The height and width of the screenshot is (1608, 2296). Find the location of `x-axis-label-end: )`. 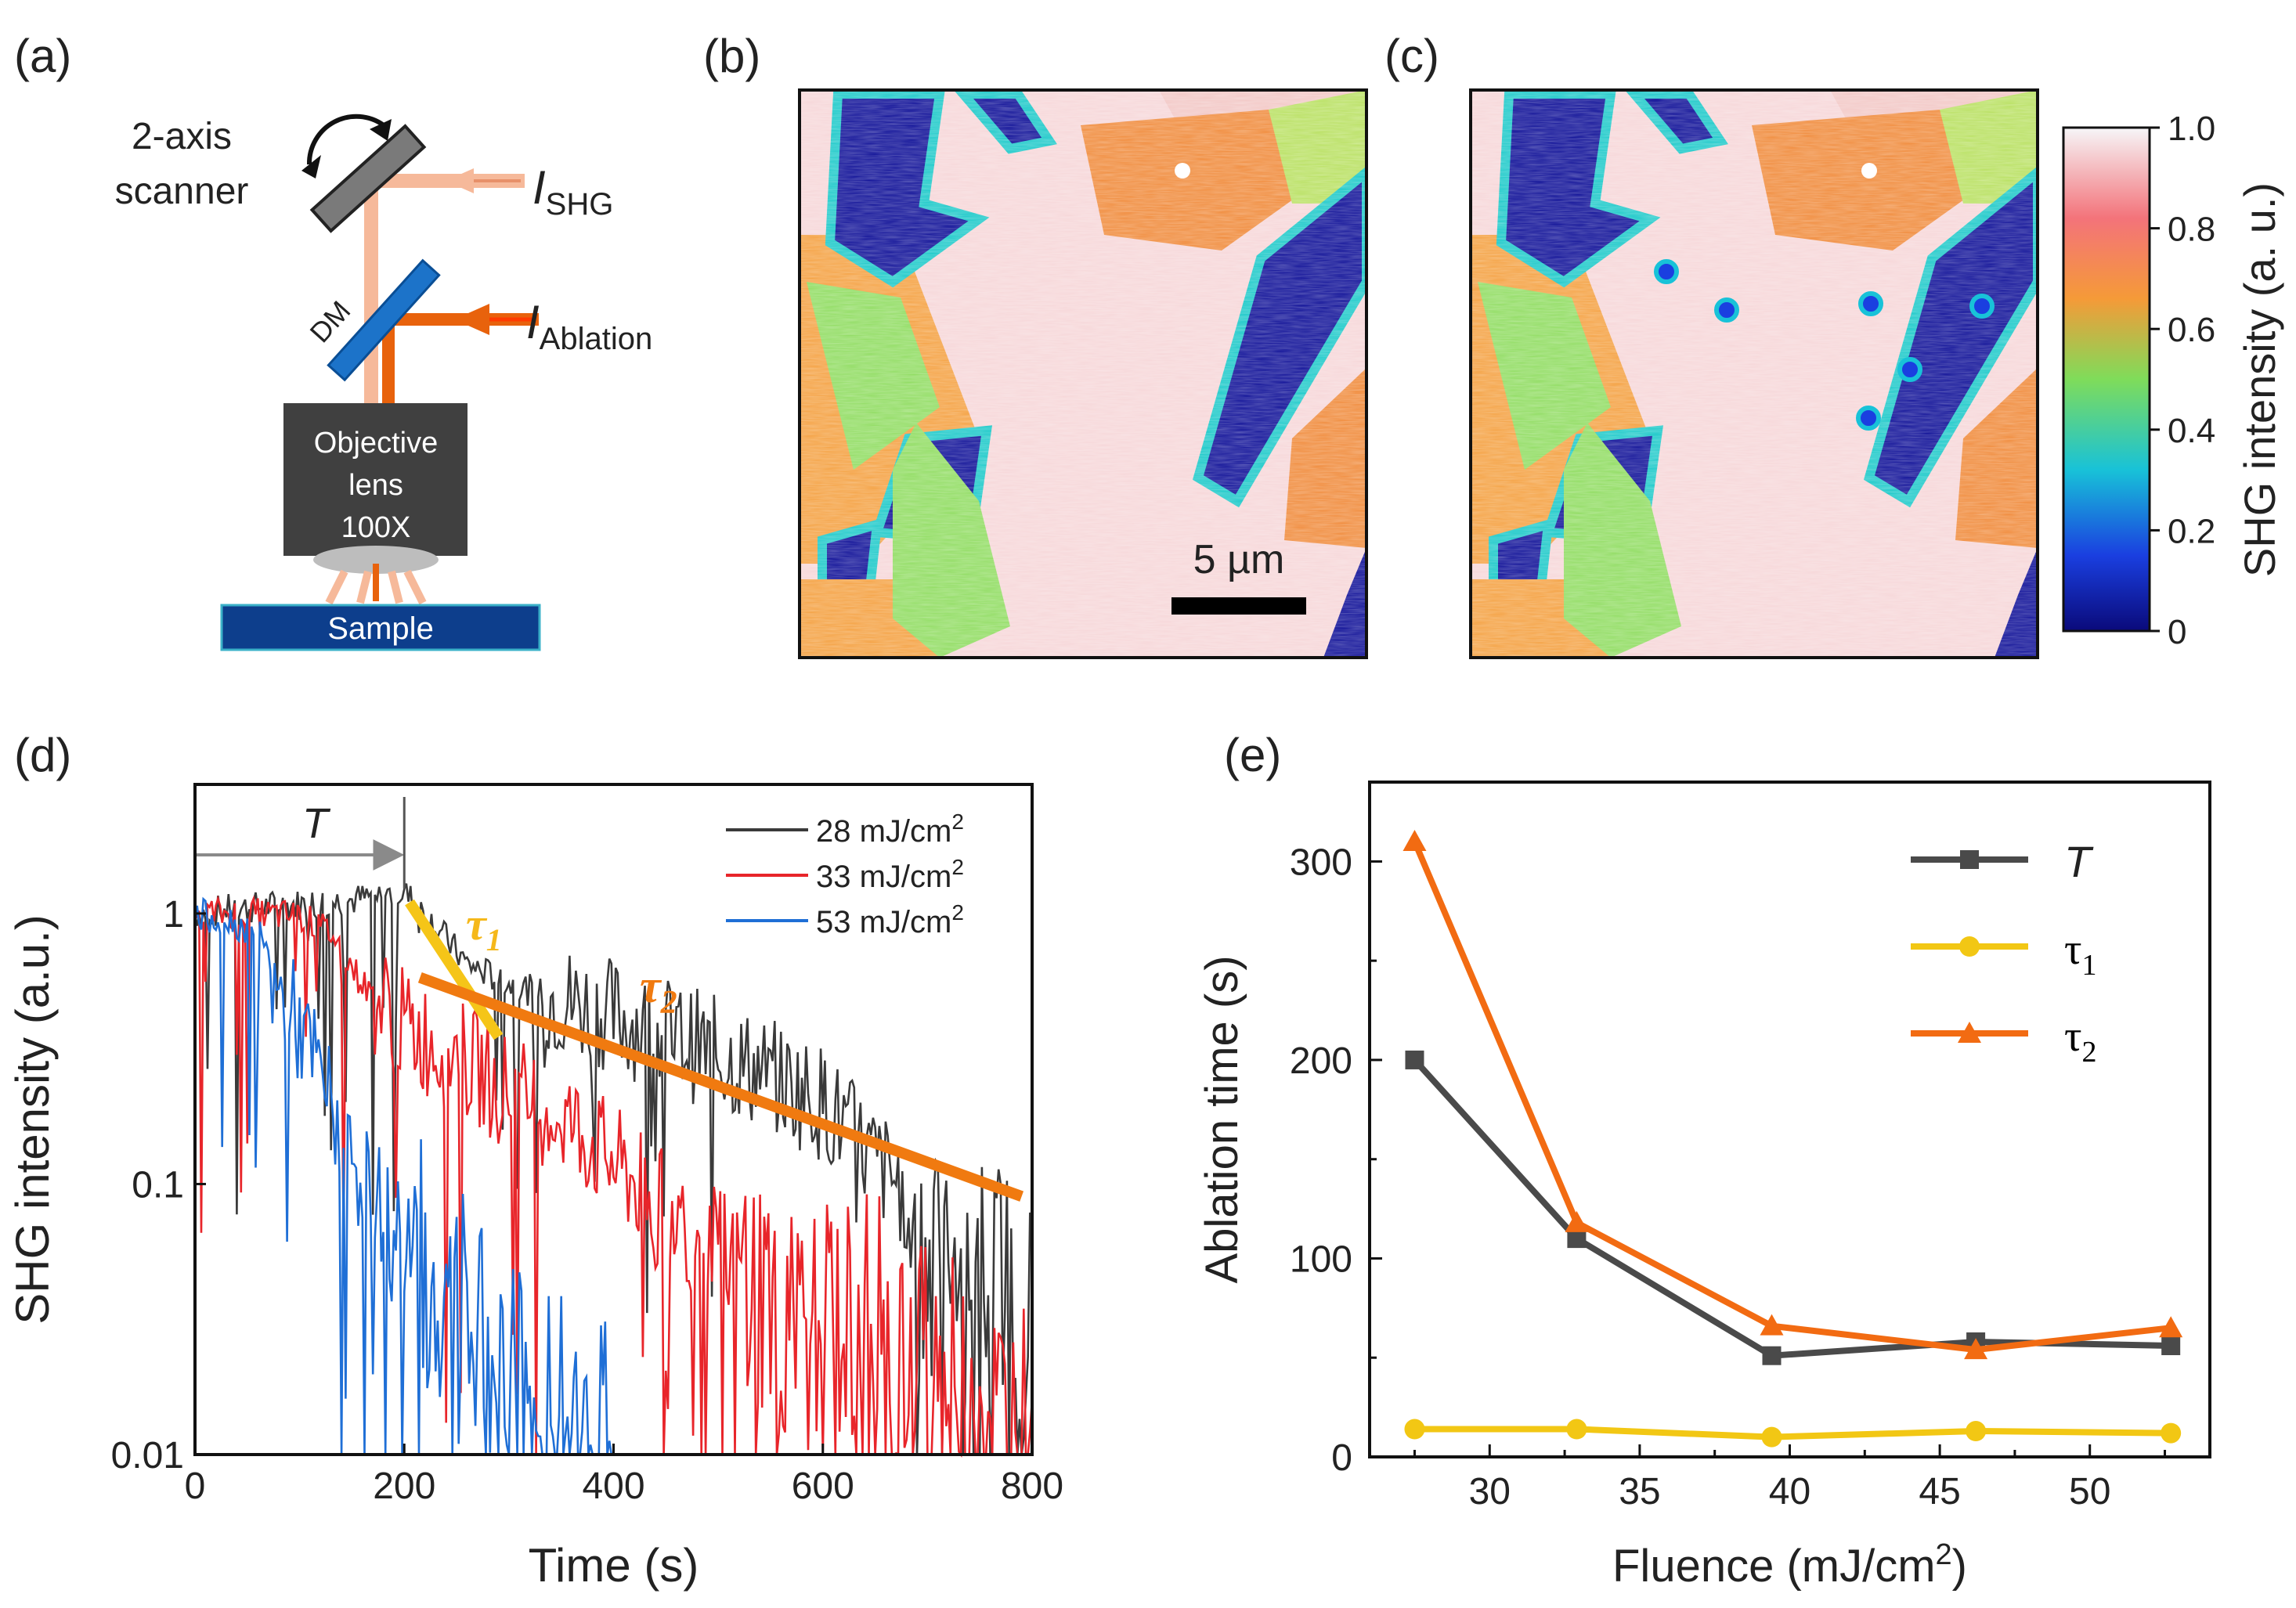

x-axis-label-end: ) is located at coordinates (1959, 1566).